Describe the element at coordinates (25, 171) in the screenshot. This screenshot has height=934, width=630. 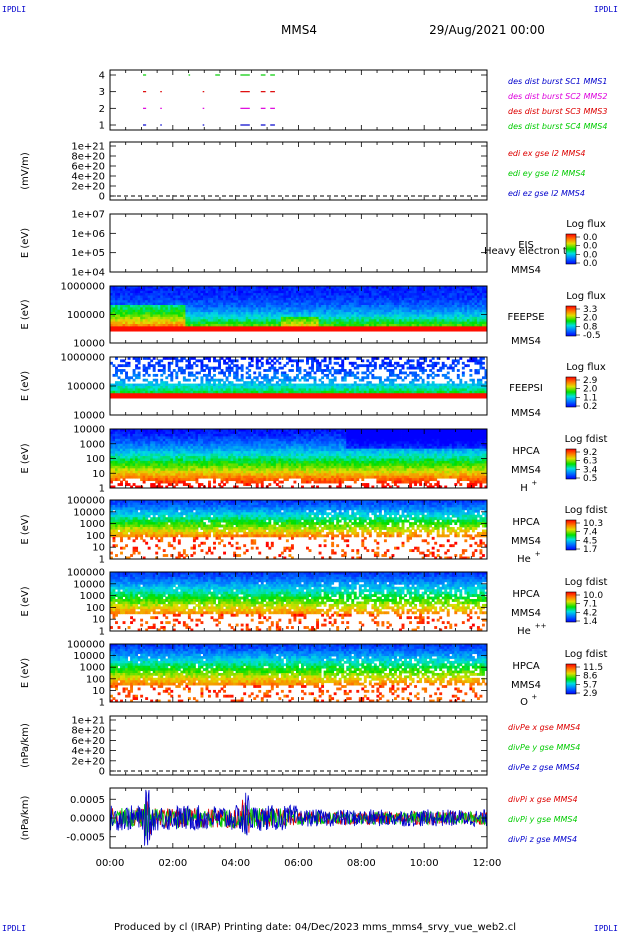
I see `y-axis-label: (mV/m)` at that location.